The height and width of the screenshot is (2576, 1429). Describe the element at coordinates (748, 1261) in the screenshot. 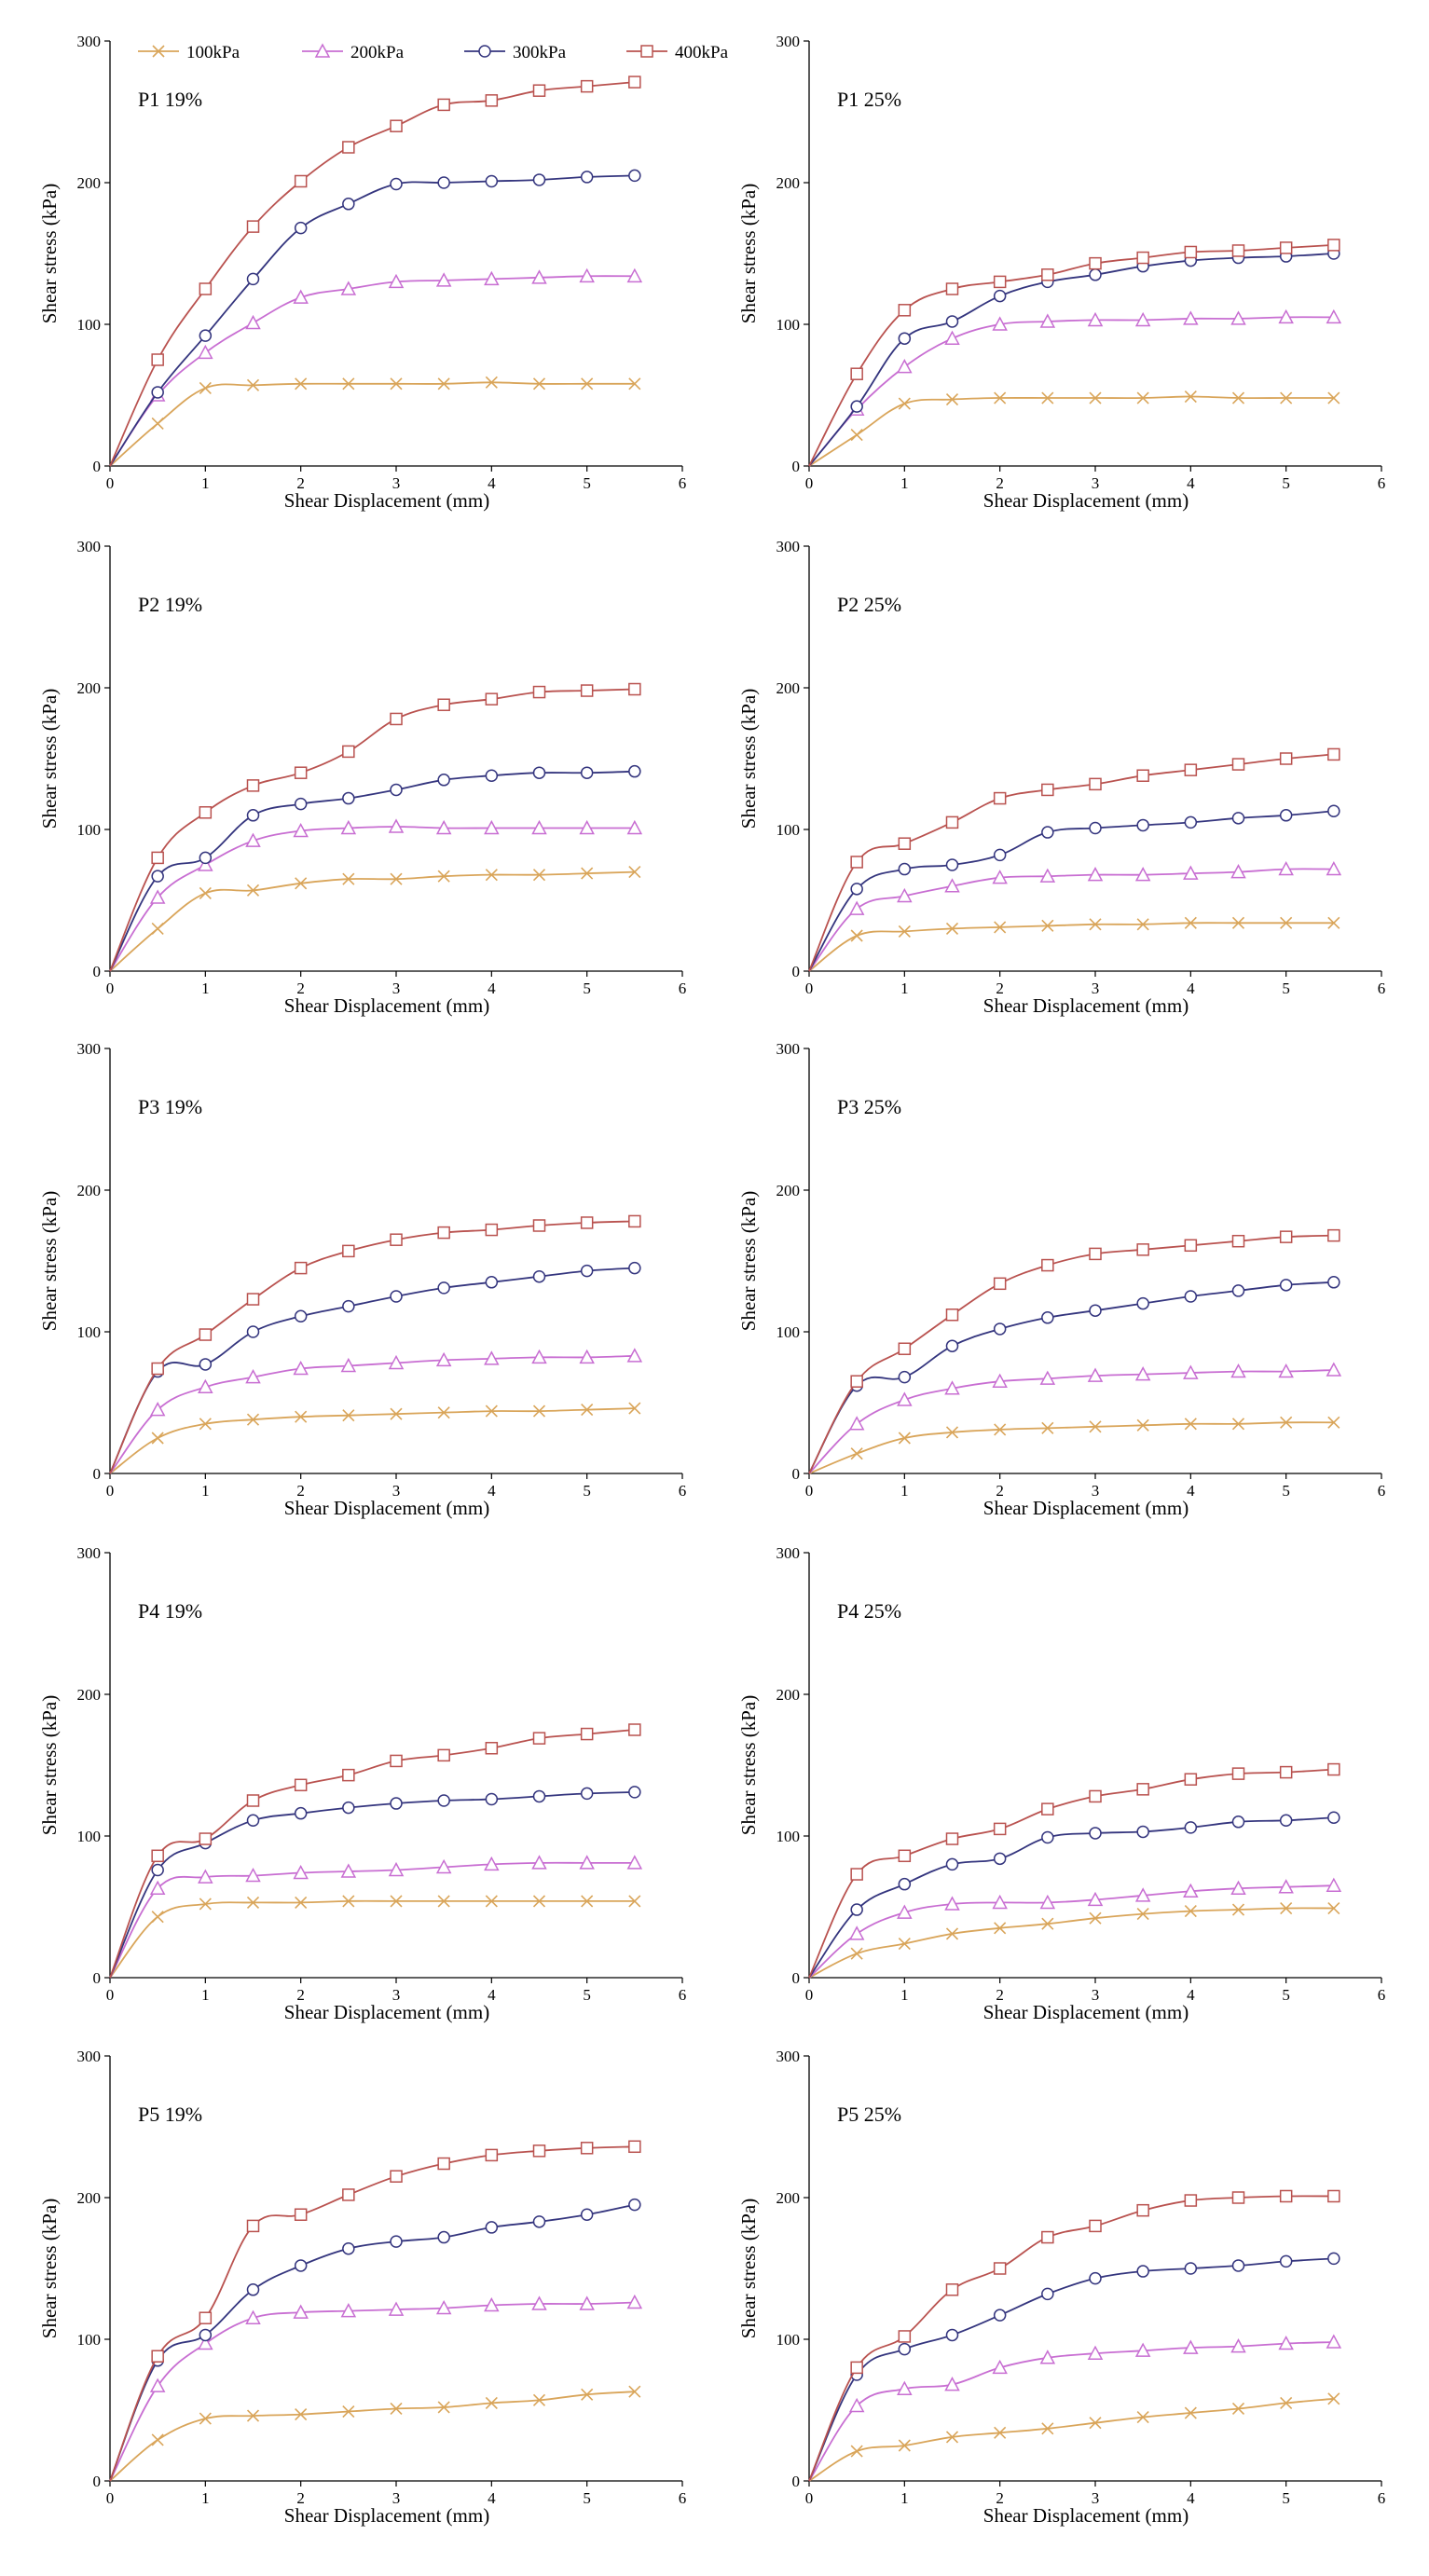

I see `y-axis-title: Shear stress (kPa)` at that location.